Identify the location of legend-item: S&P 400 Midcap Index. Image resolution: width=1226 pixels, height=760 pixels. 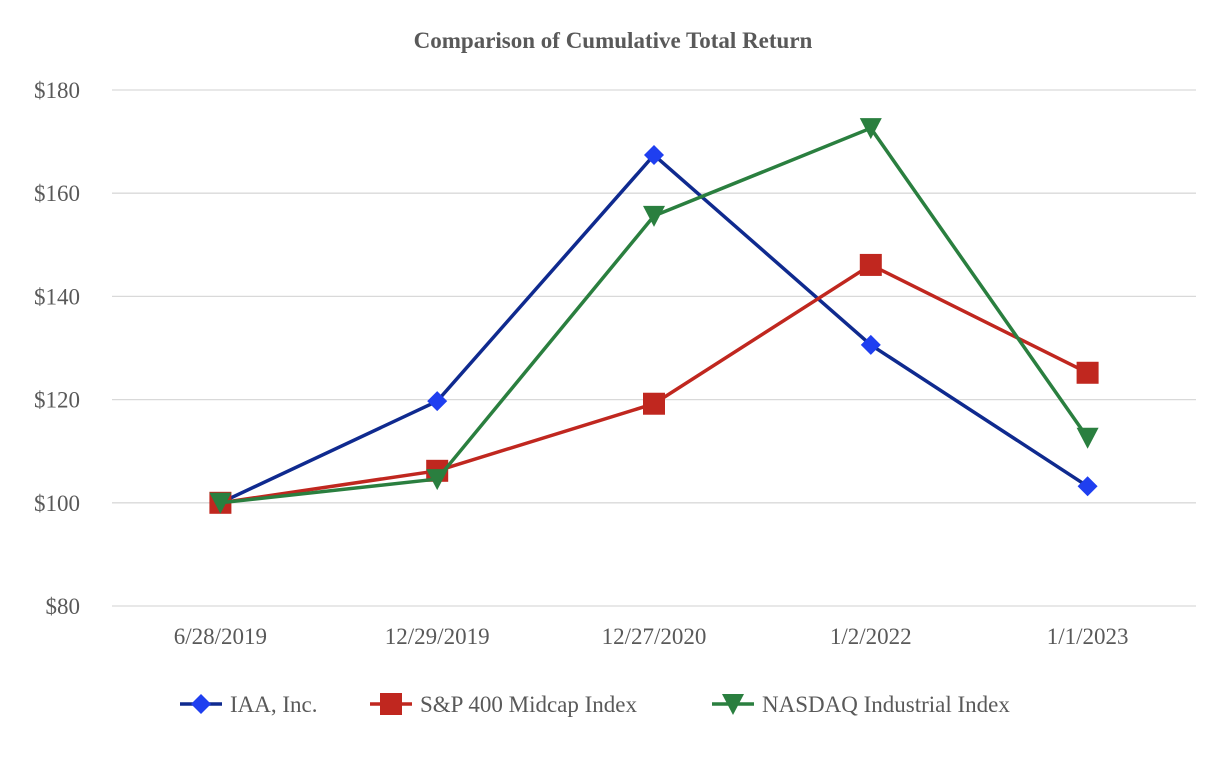
(503, 704).